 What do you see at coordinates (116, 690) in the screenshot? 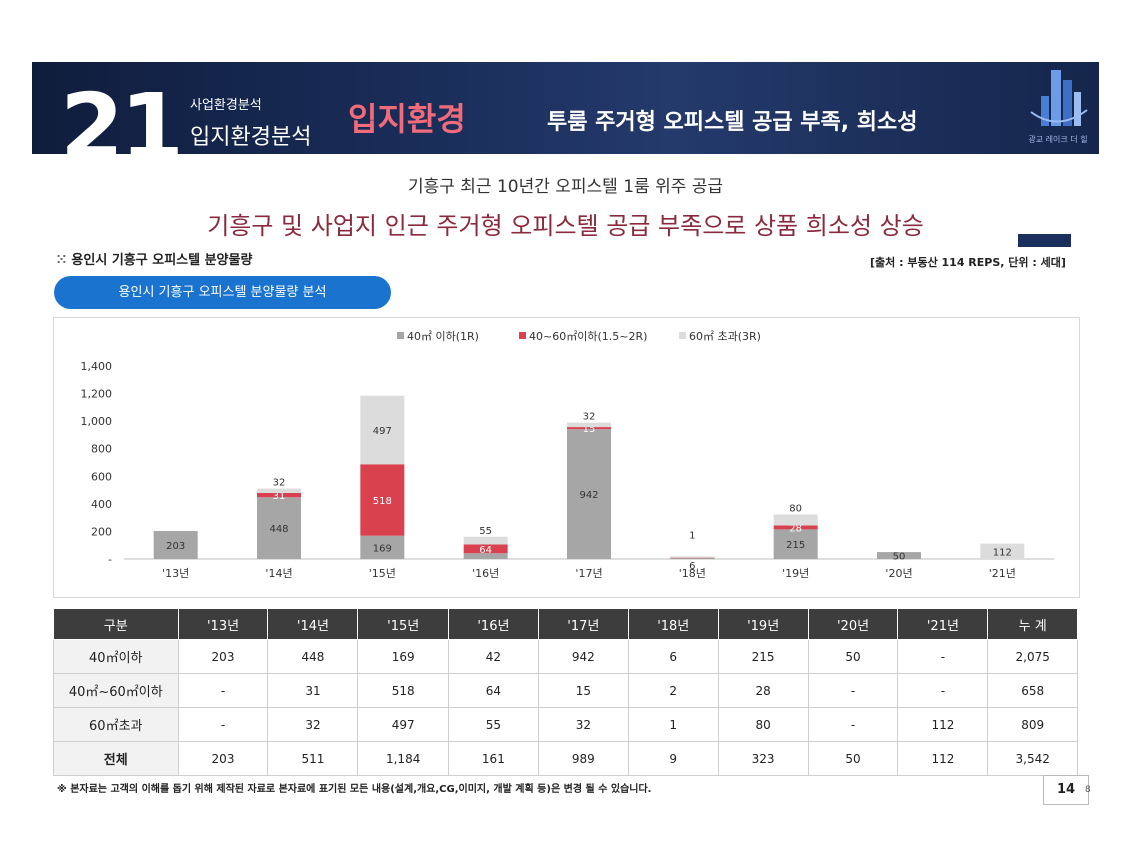
I see `row-header: 40㎡~60㎡이하` at bounding box center [116, 690].